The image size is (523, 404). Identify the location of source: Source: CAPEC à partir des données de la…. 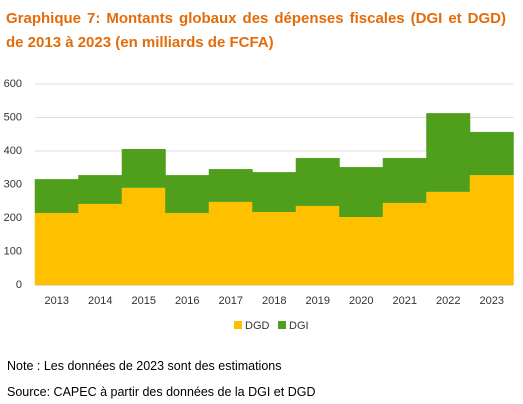
(161, 392).